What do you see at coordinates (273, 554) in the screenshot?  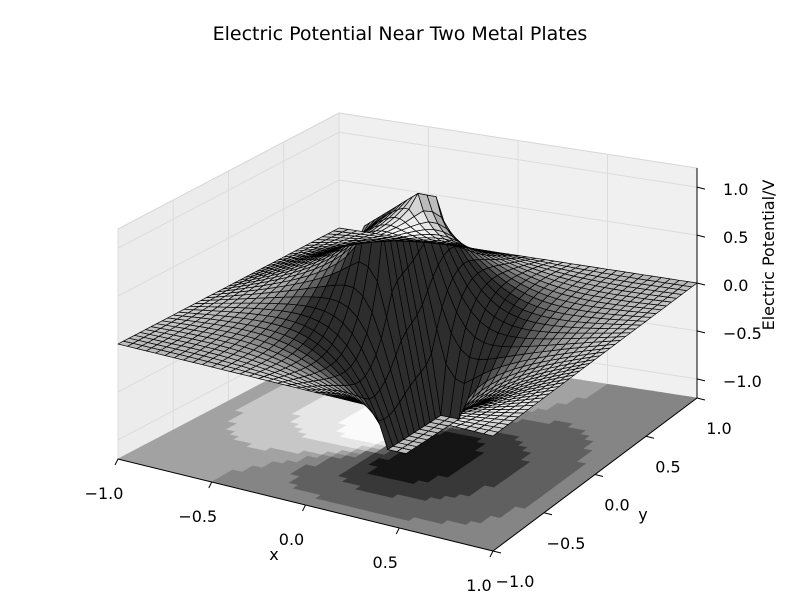 I see `x-axis-label: x` at bounding box center [273, 554].